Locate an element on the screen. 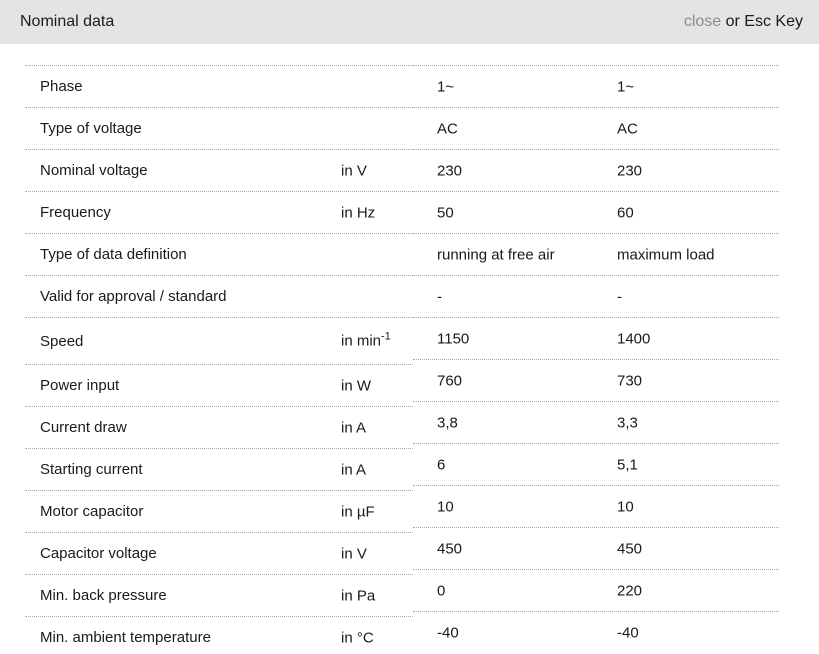  row-label: Phase is located at coordinates (61, 86).